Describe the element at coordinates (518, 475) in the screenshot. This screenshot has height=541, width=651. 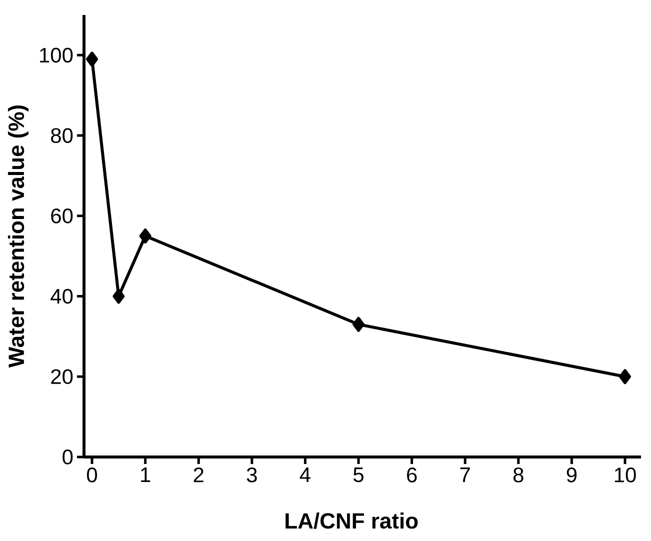
I see `x-tick-label: 8` at that location.